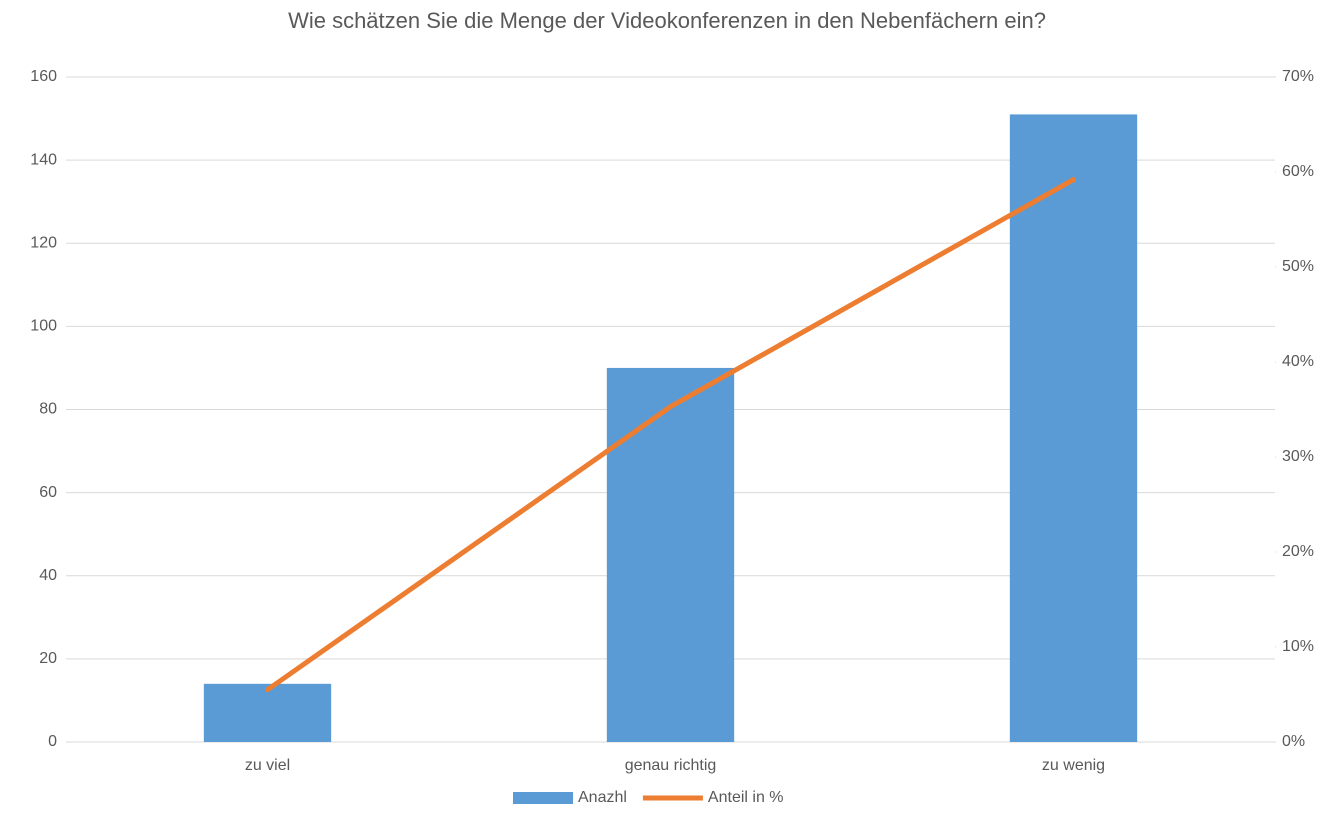 The image size is (1334, 834). Describe the element at coordinates (602, 797) in the screenshot. I see `legend-label: Anazhl` at that location.